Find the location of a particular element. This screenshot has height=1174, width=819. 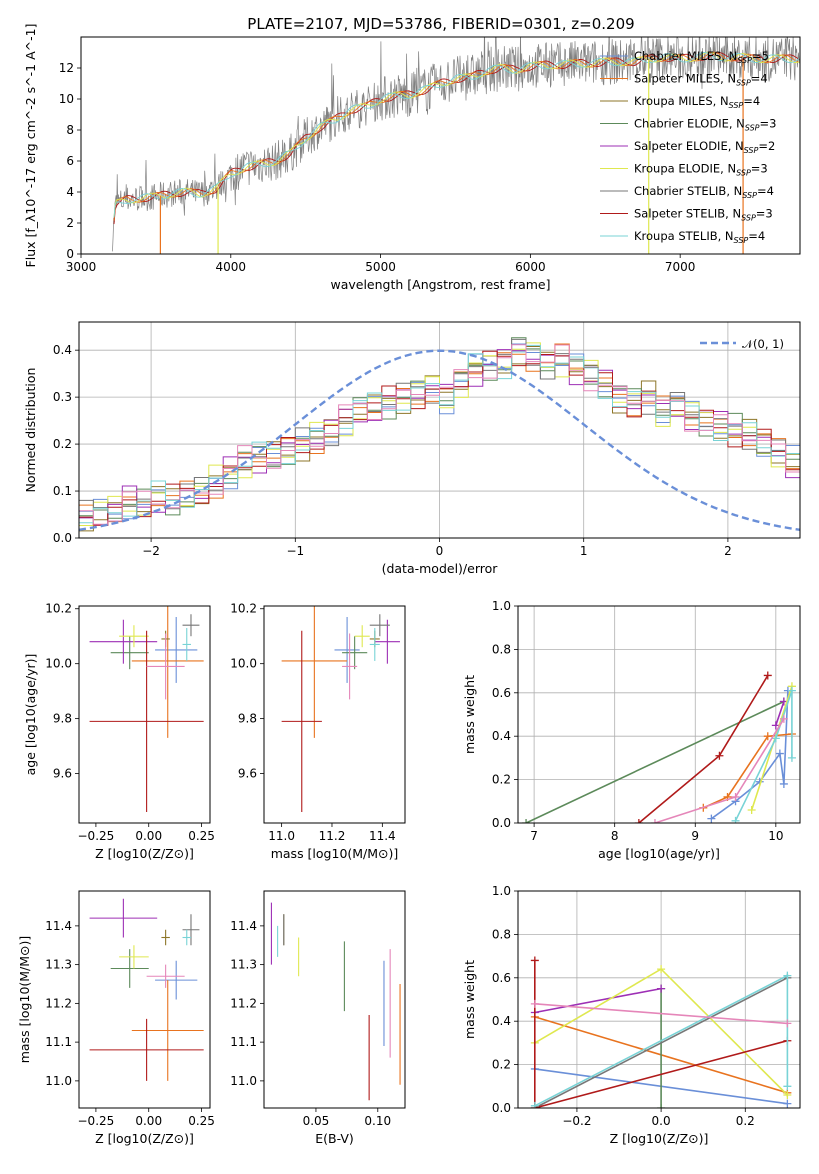

x-tick-label: 8 is located at coordinates (615, 836).